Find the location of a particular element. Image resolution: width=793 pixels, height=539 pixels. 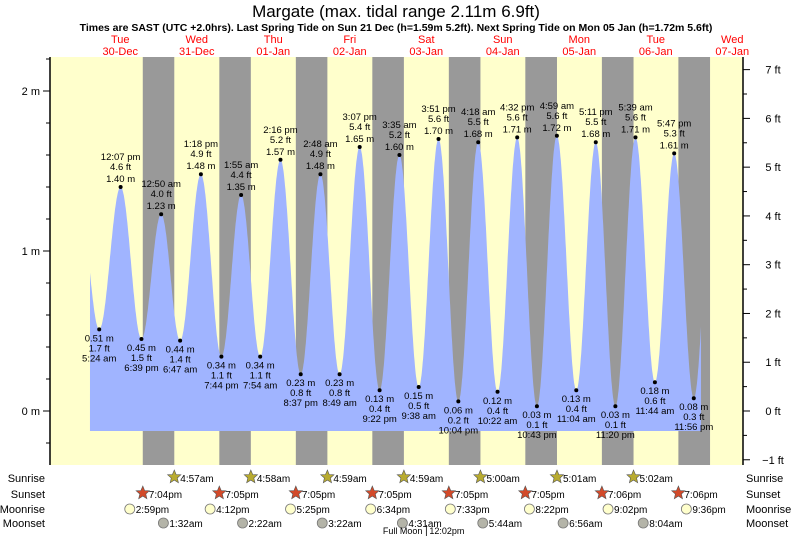

sunrise-row-label-left: Sunrise is located at coordinates (26, 479).